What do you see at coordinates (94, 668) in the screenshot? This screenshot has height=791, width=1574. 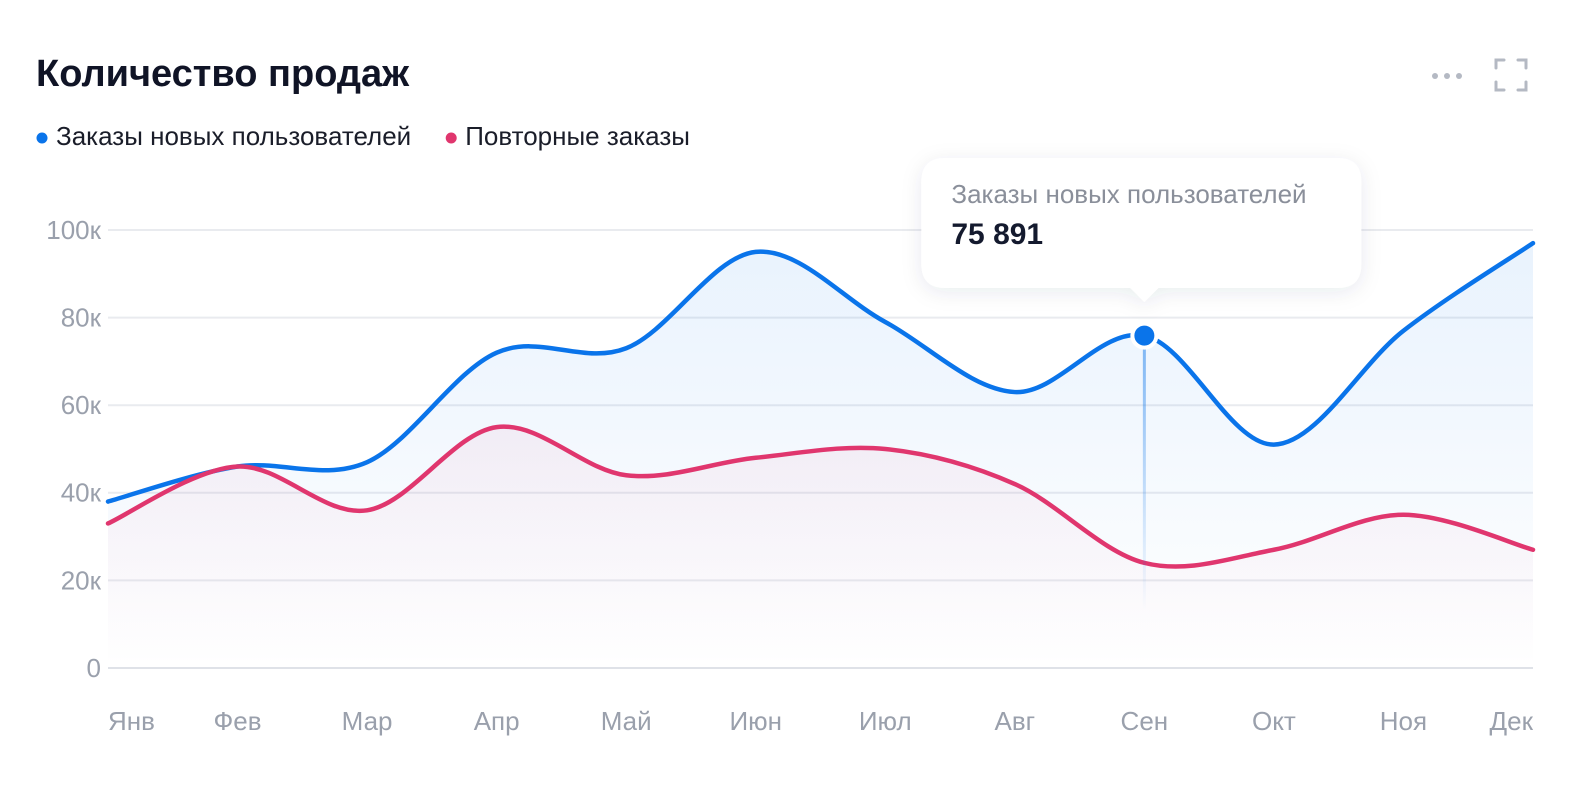 I see `y-tick-label: 0` at bounding box center [94, 668].